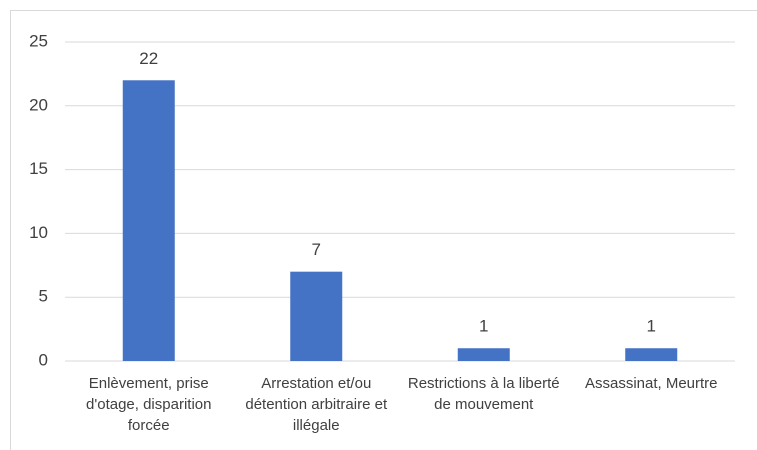  What do you see at coordinates (148, 58) in the screenshot?
I see `data-label: 22` at bounding box center [148, 58].